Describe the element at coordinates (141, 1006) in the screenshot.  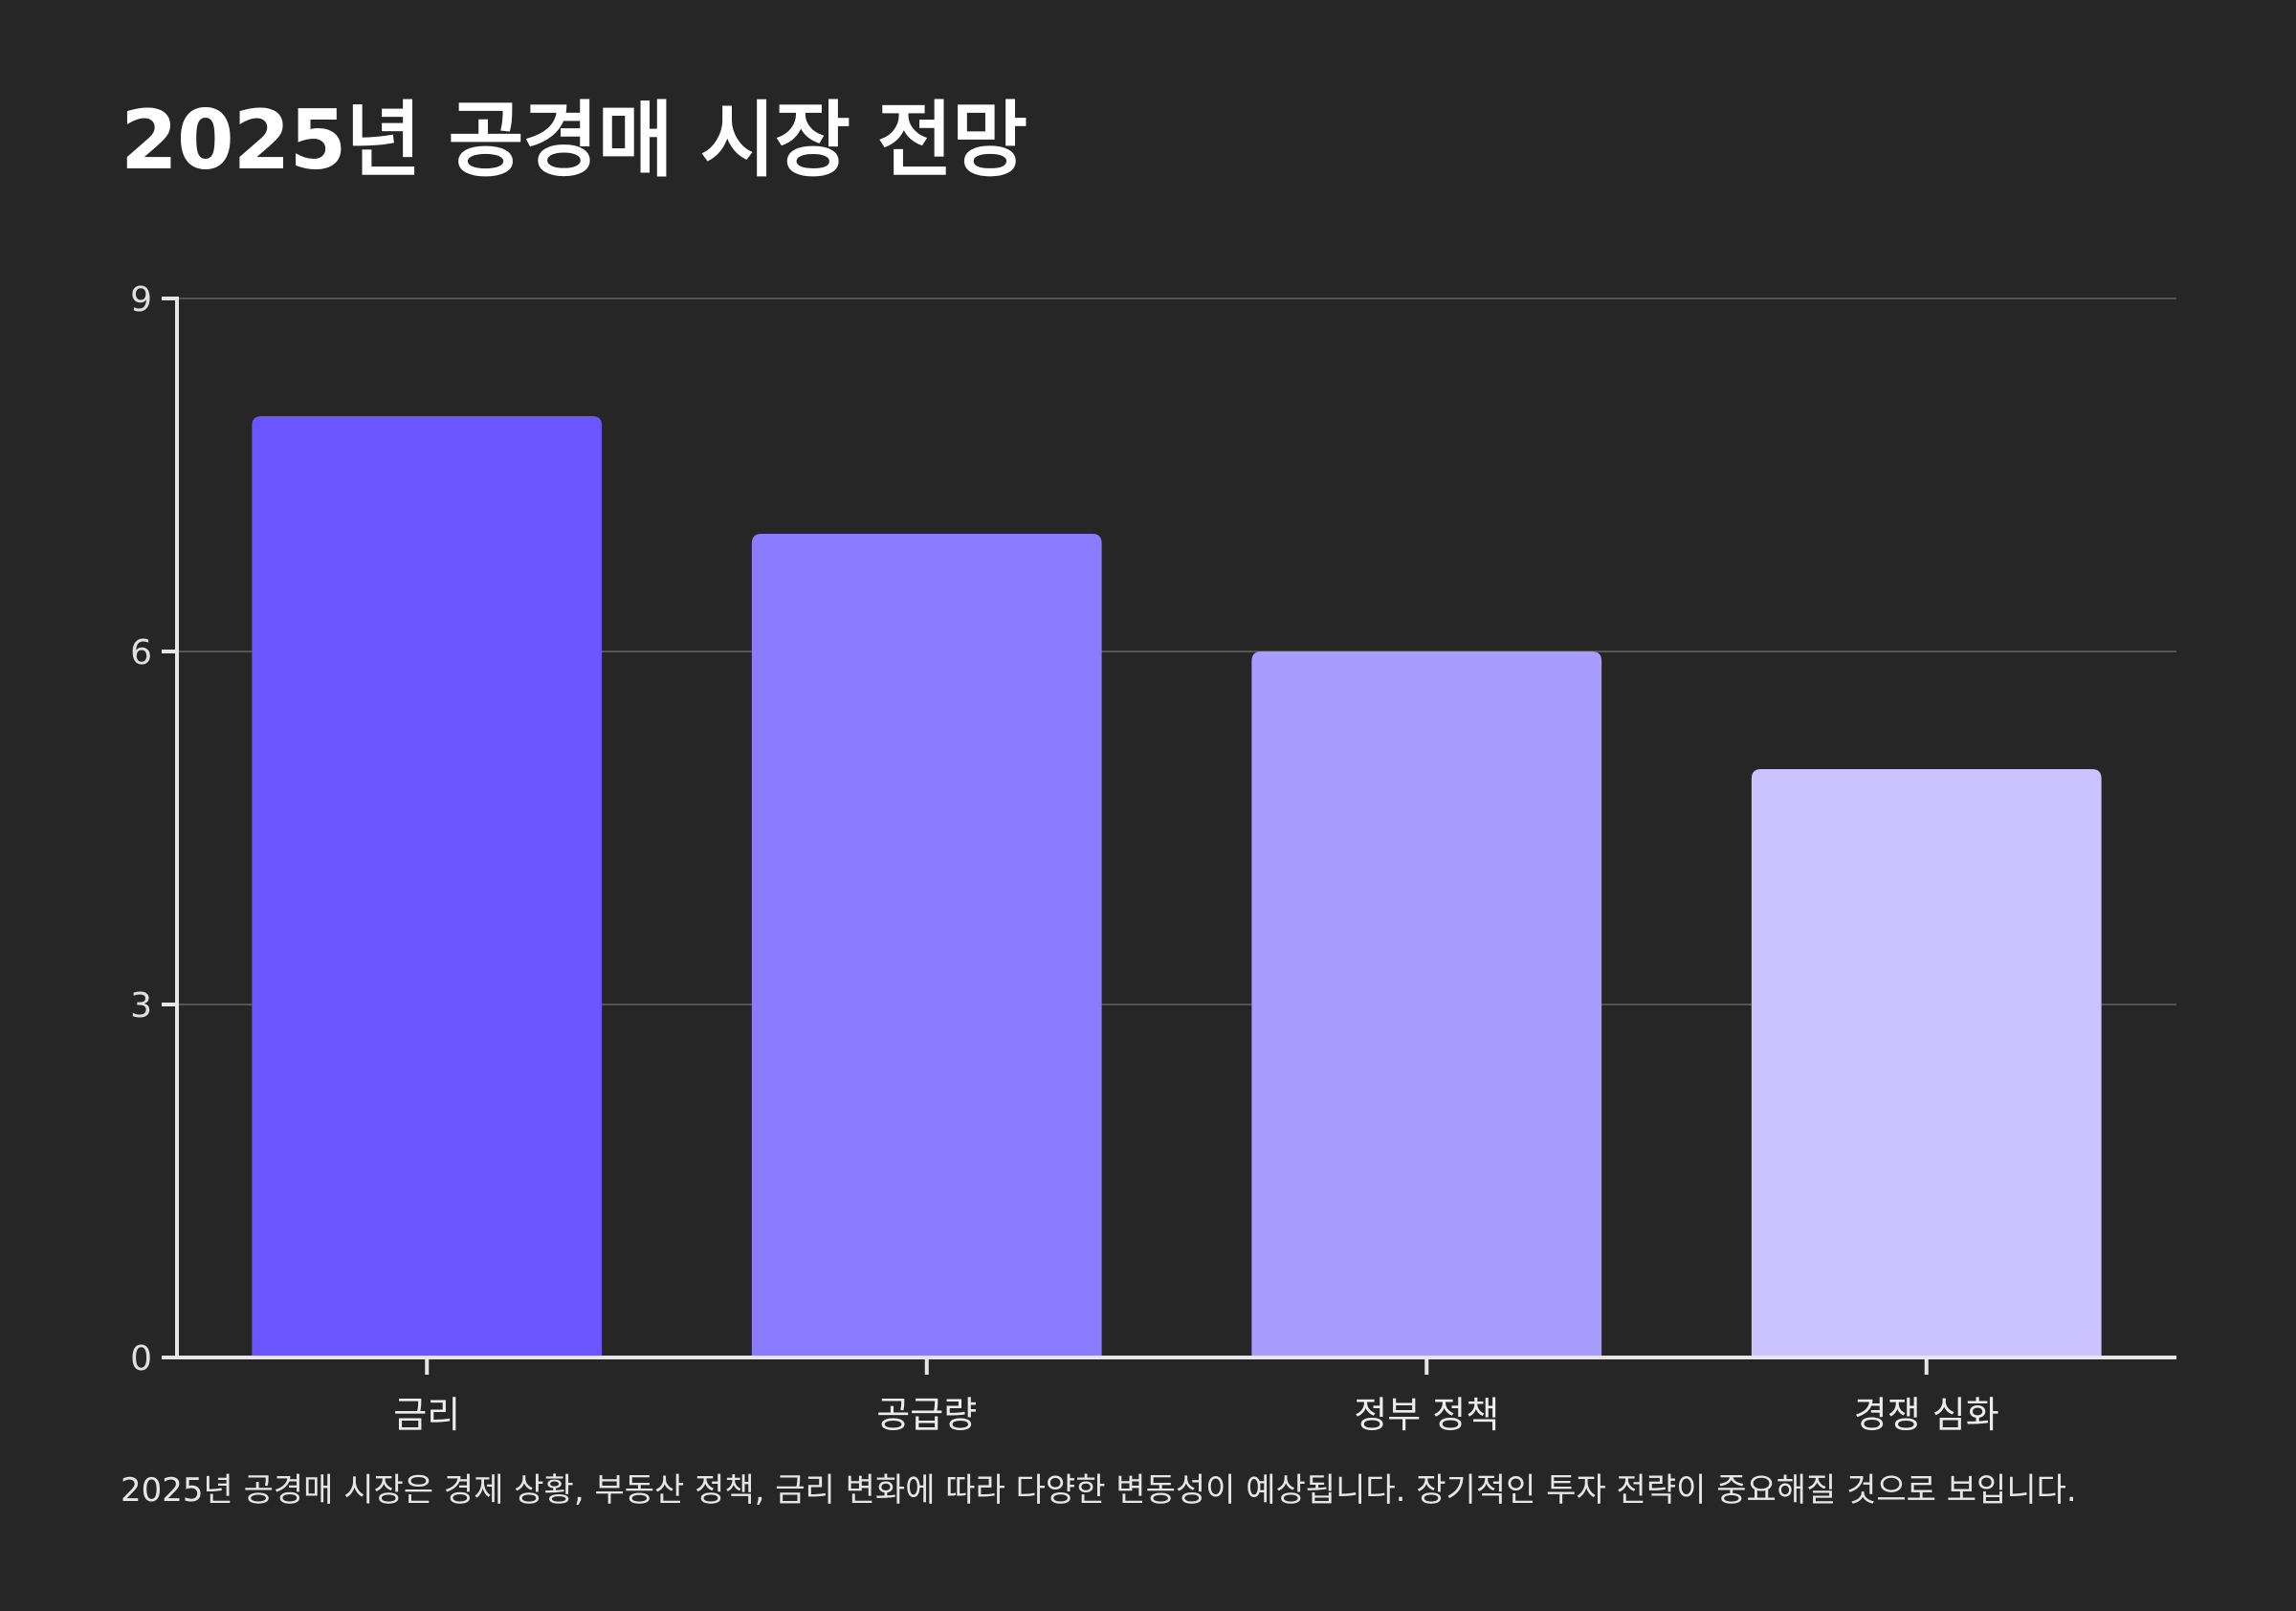
I see `y-tick-label: 3` at that location.